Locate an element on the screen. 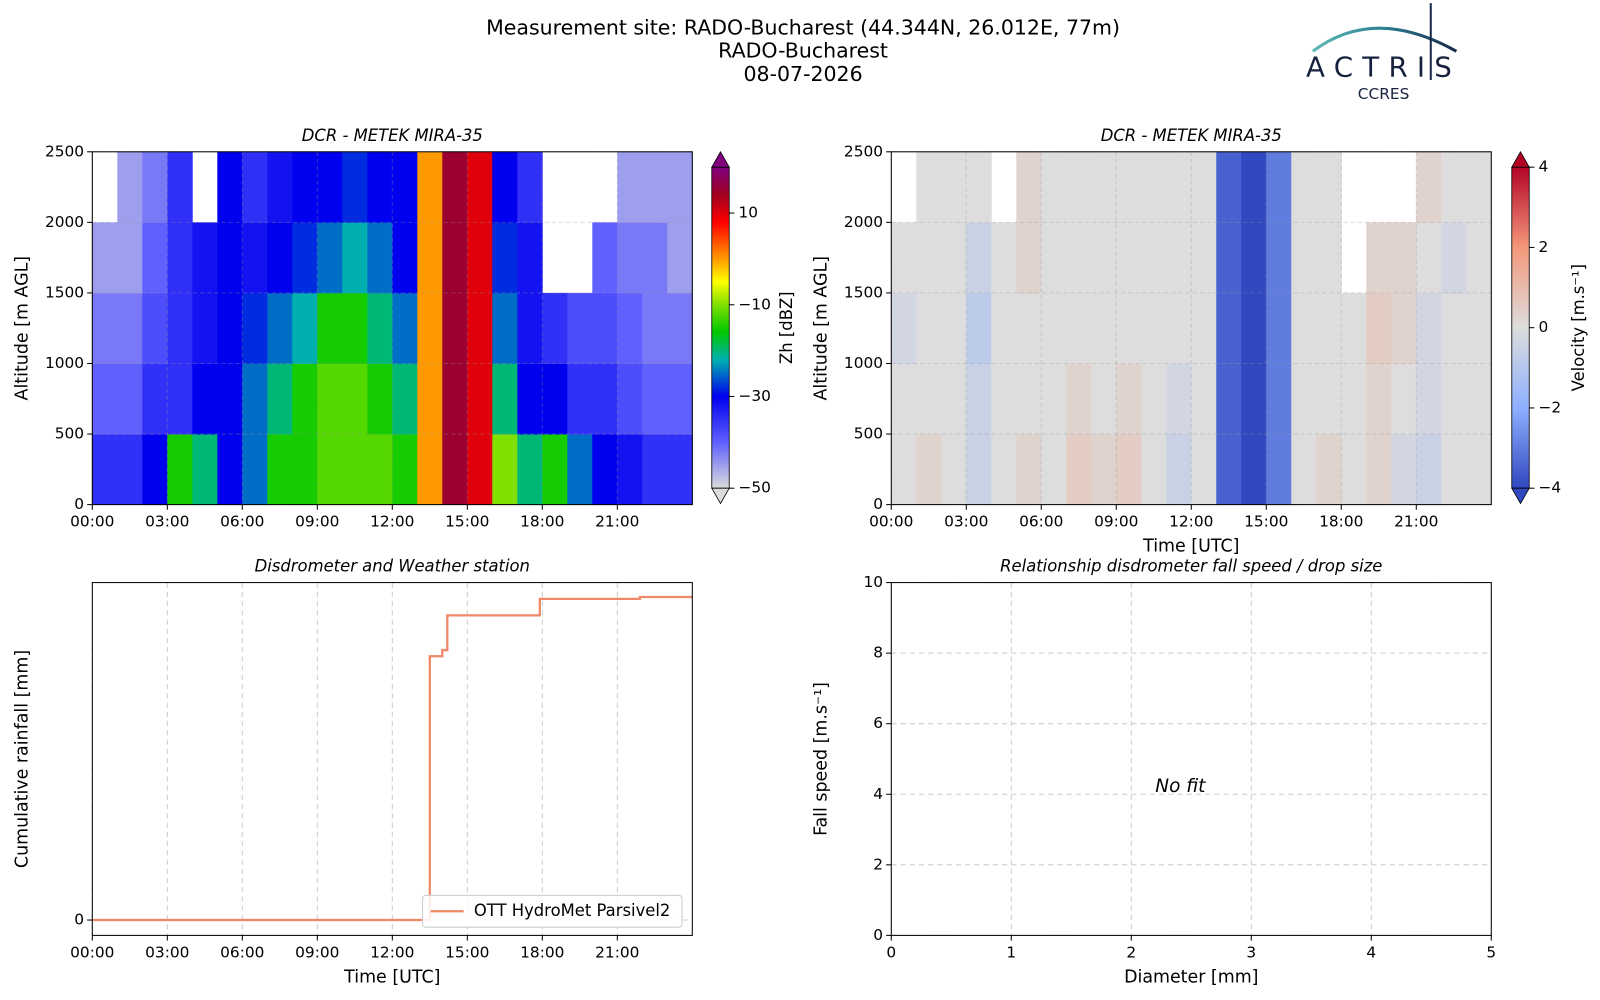 The image size is (1600, 1000). x-tick-label: 03:00 is located at coordinates (966, 522).